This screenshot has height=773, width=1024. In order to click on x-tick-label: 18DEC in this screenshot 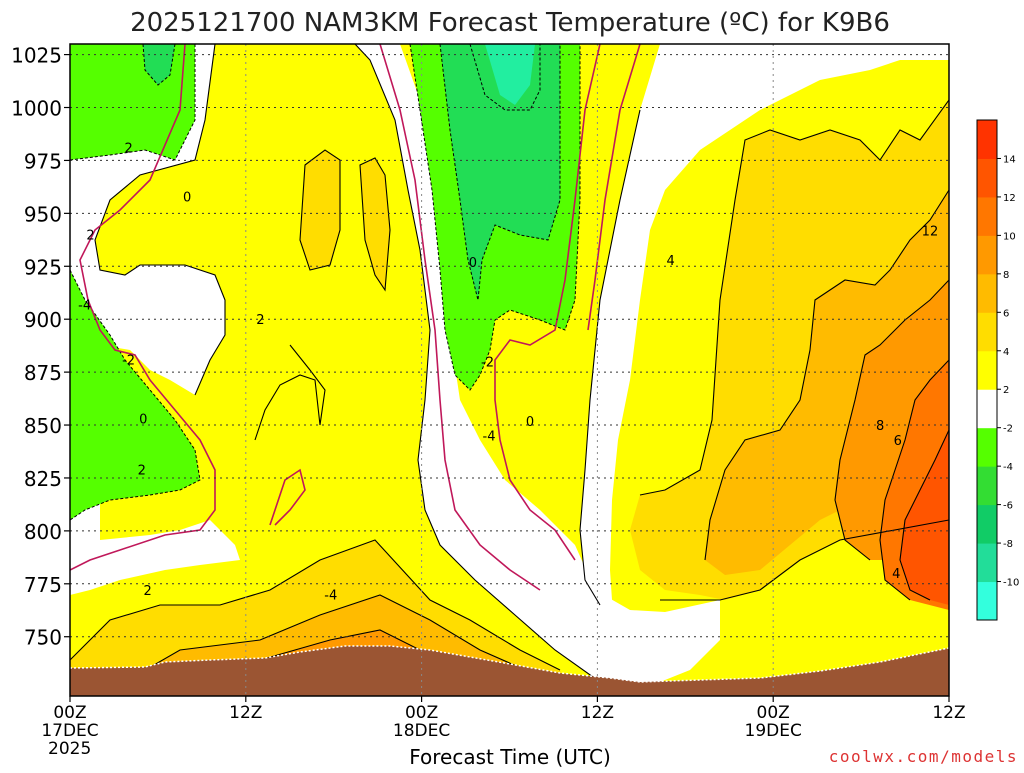, I will do `click(421, 731)`.